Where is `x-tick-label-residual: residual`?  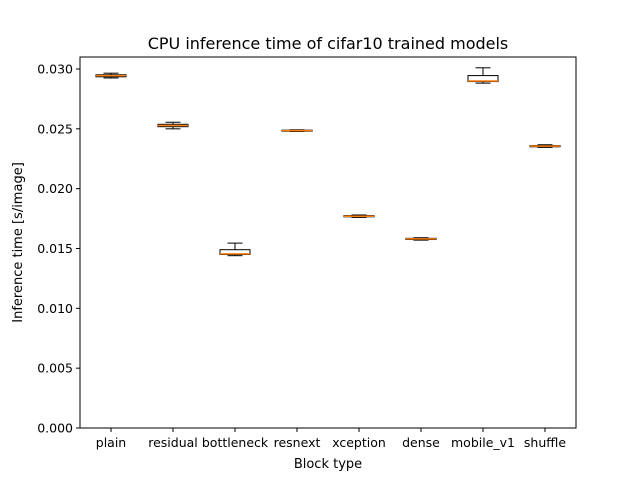 x-tick-label-residual: residual is located at coordinates (173, 442).